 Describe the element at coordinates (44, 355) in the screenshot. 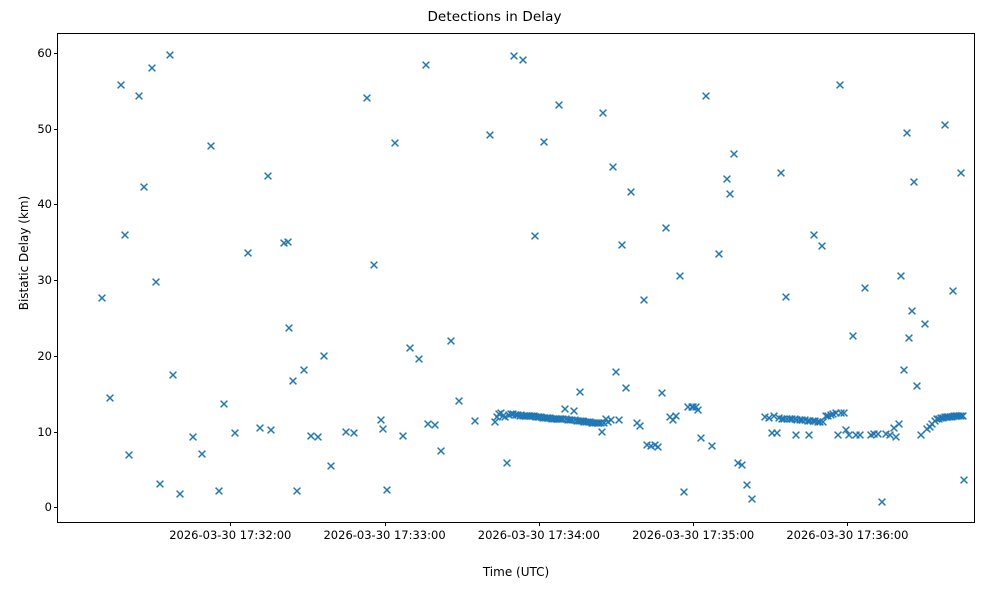

I see `y-tick-label: 20` at that location.